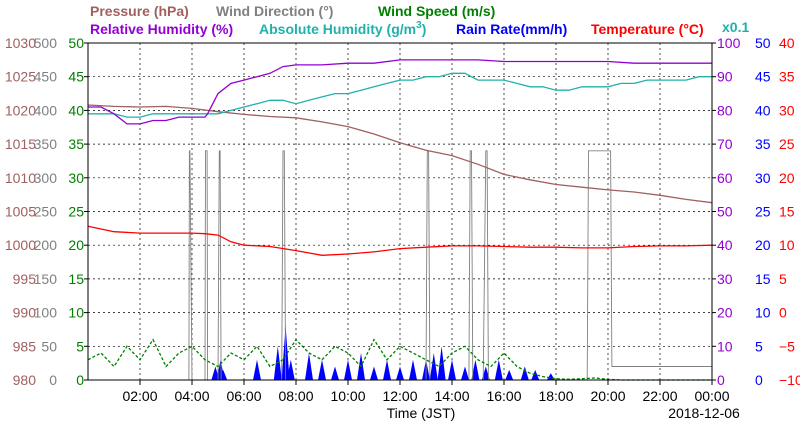 The image size is (800, 434). Describe the element at coordinates (725, 313) in the screenshot. I see `humidity-tick-label: 20` at that location.